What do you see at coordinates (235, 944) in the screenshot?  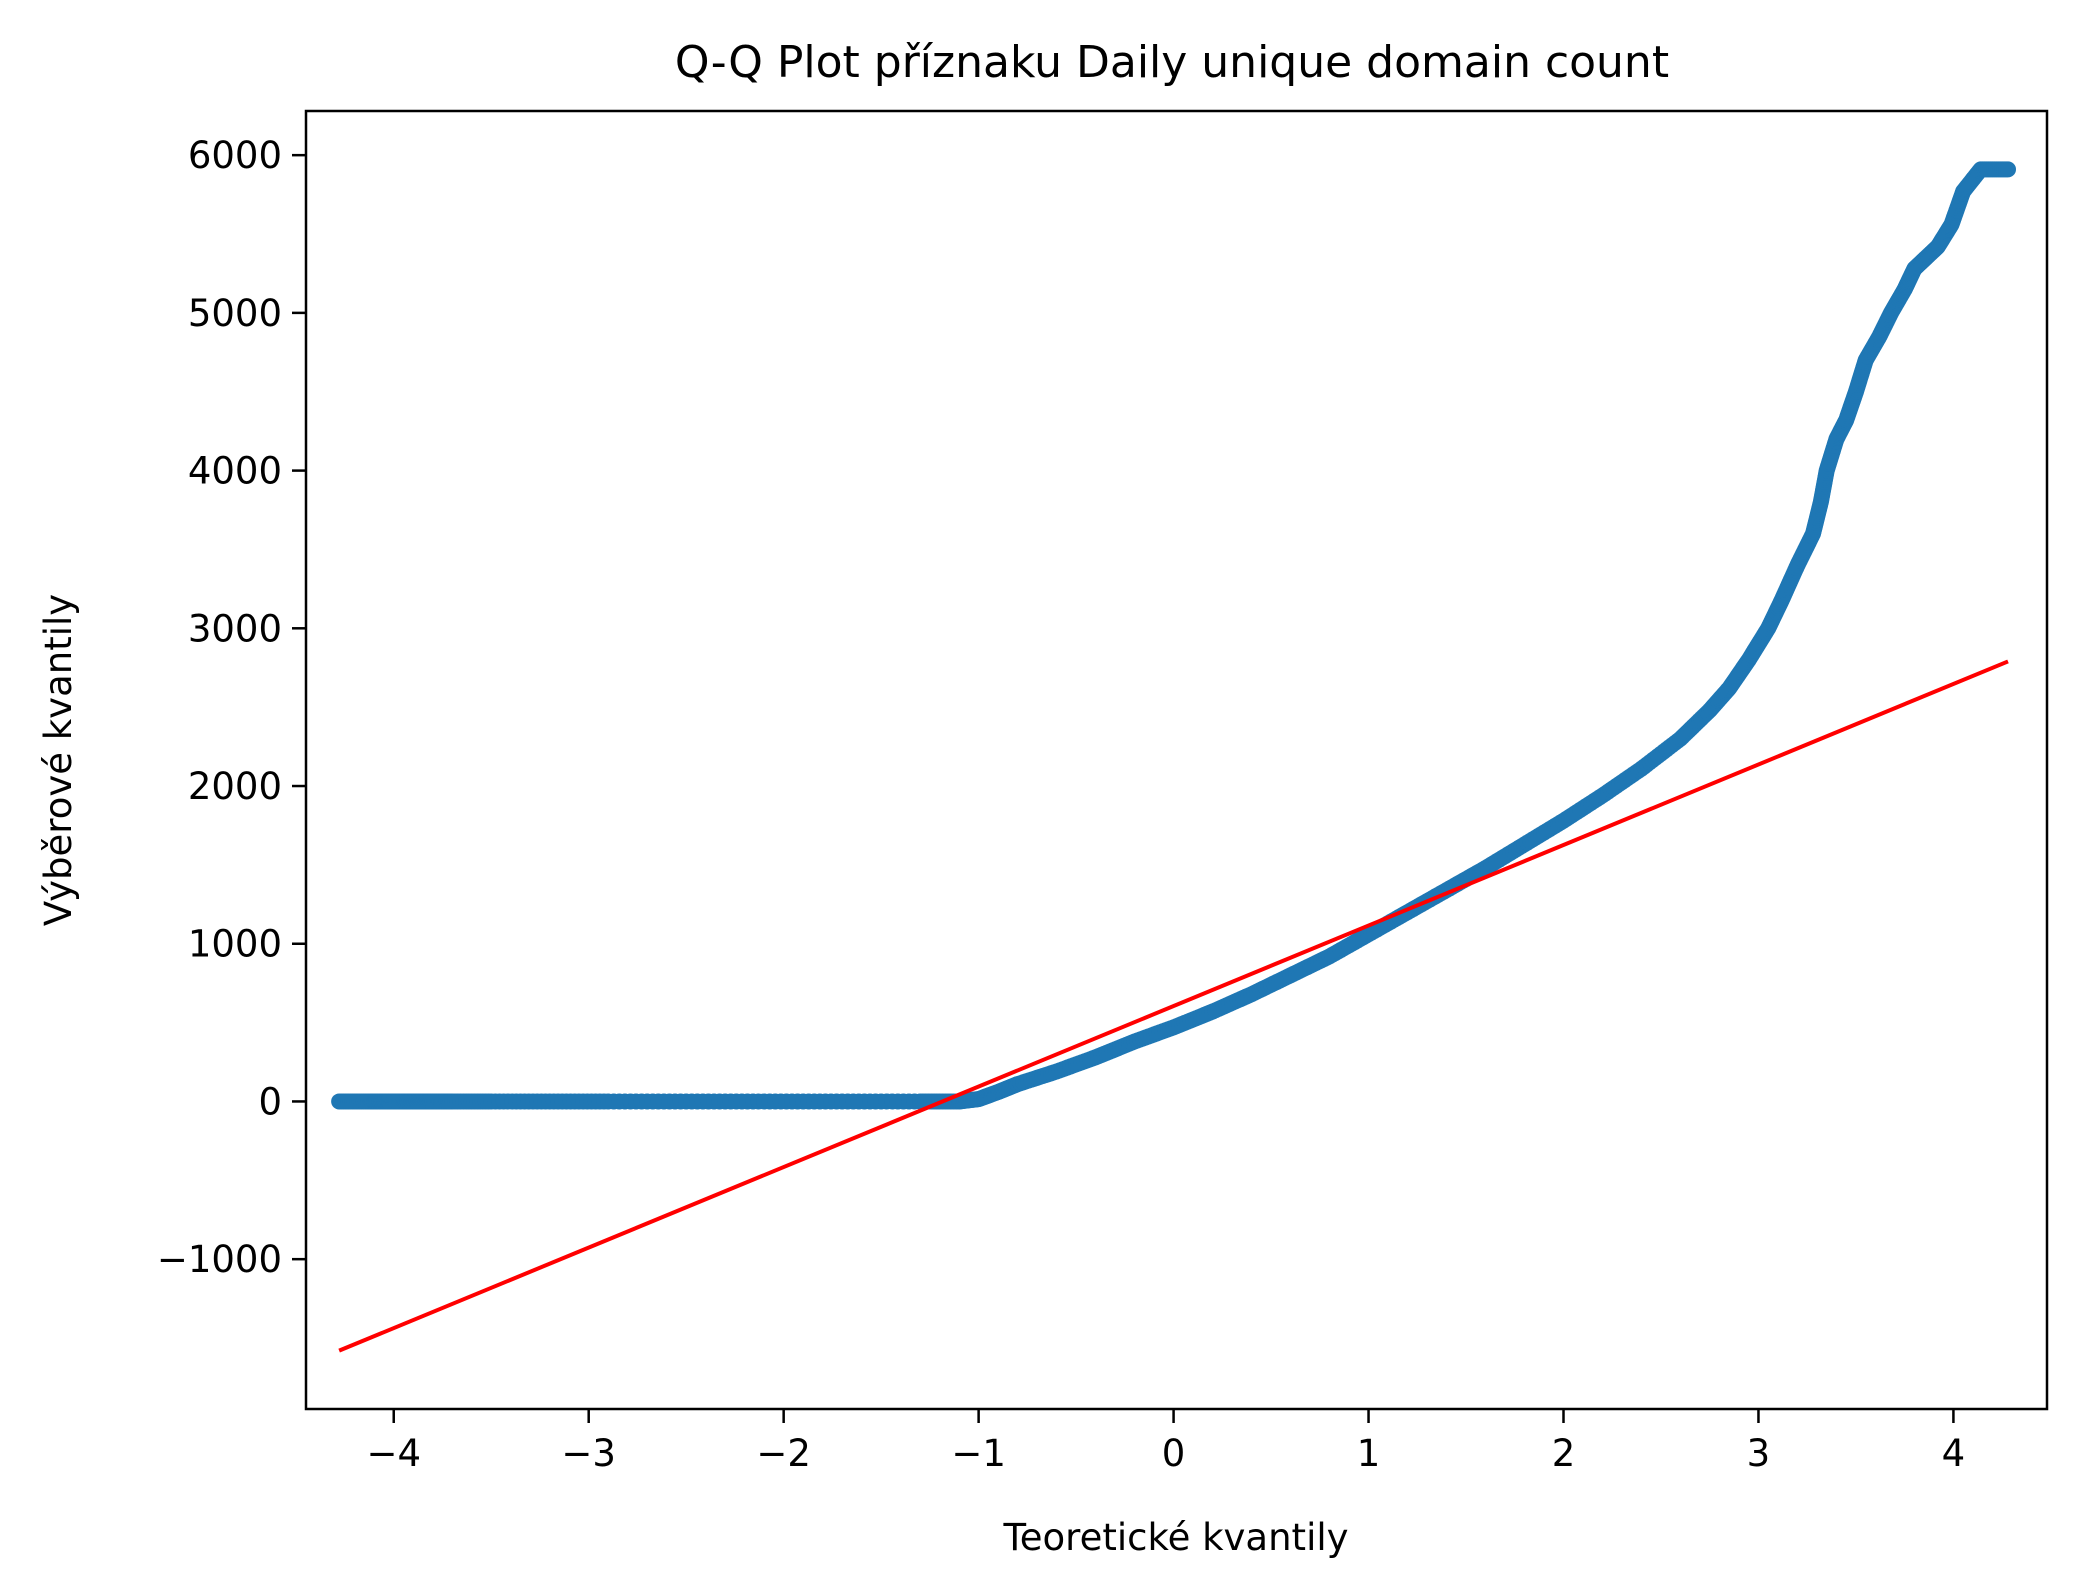 I see `y-tick-label: 1000` at bounding box center [235, 944].